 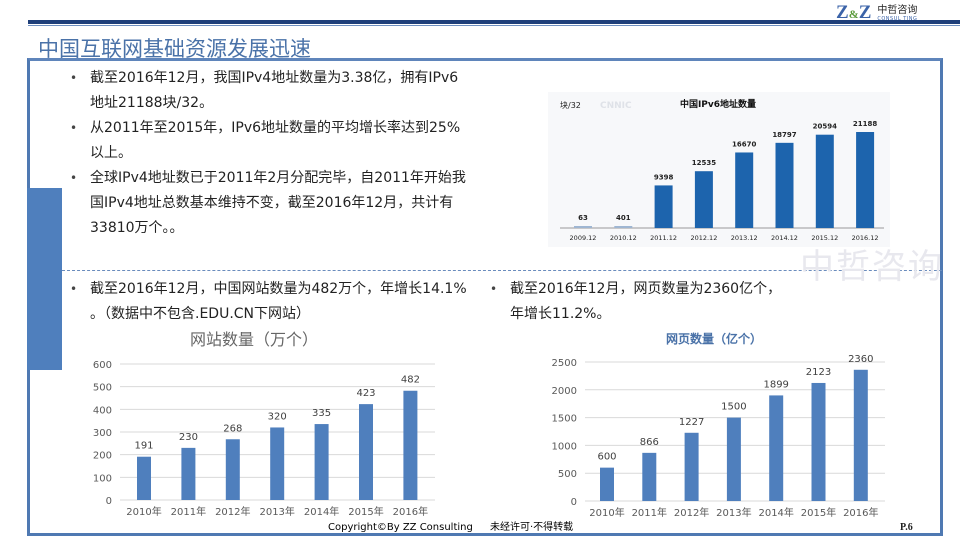 I want to click on ipv6-data-label: 401, so click(x=623, y=218).